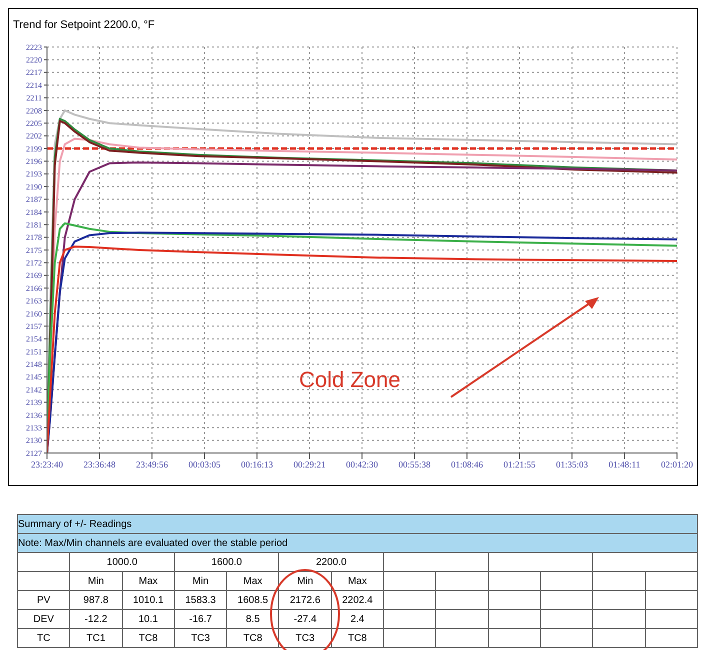 The height and width of the screenshot is (650, 706). Describe the element at coordinates (572, 464) in the screenshot. I see `x-tick-label: 01:35:03` at that location.